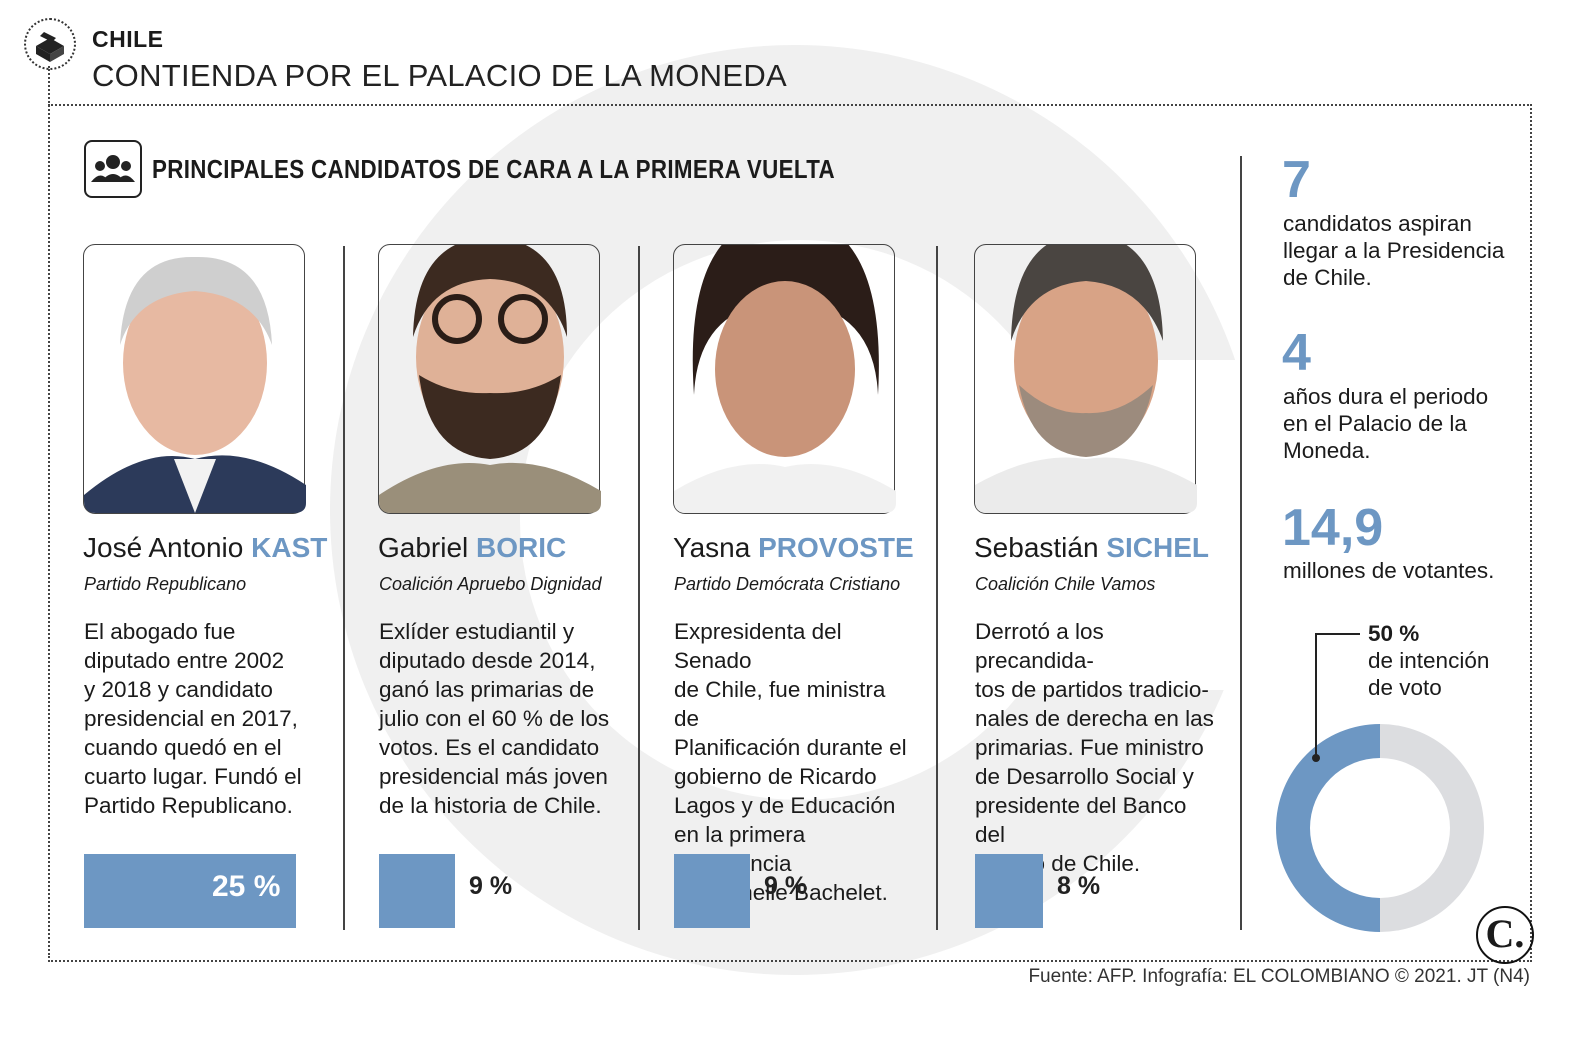 This screenshot has width=1596, height=1043. I want to click on candidate-name: Yasna PROVOSTE, so click(793, 548).